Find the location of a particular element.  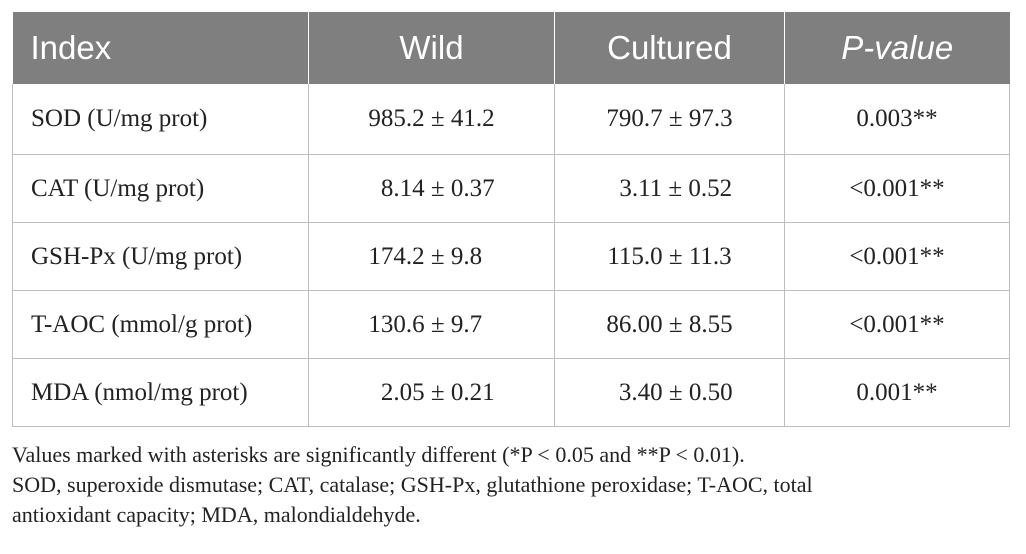

cell-wild: 985.2 ± 41.2 is located at coordinates (431, 119).